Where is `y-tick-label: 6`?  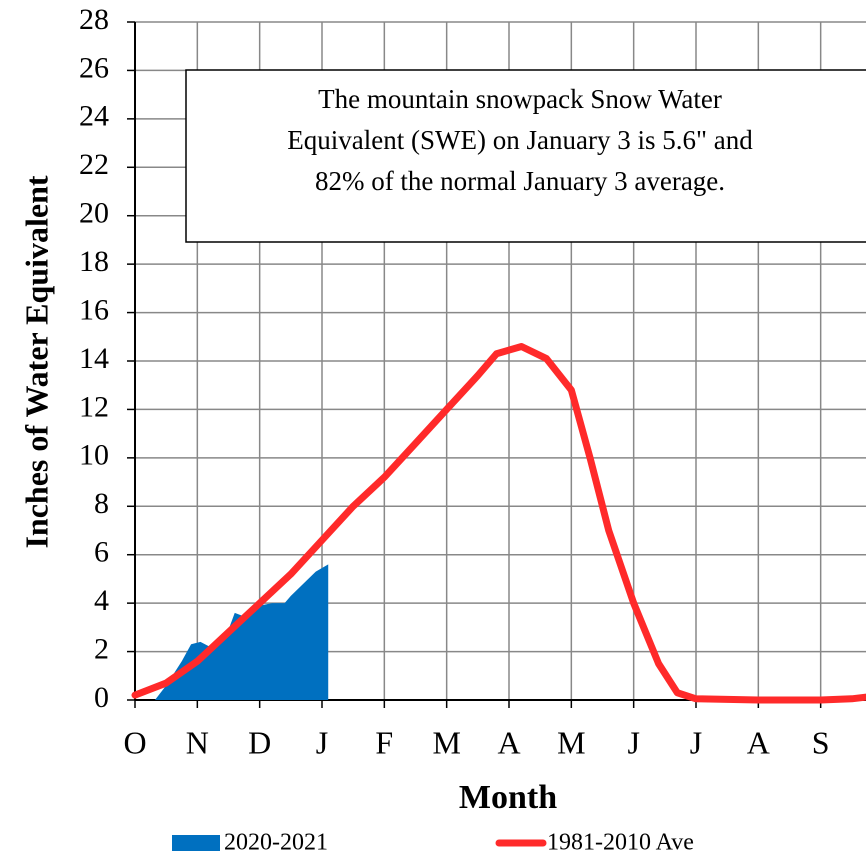 y-tick-label: 6 is located at coordinates (101, 552).